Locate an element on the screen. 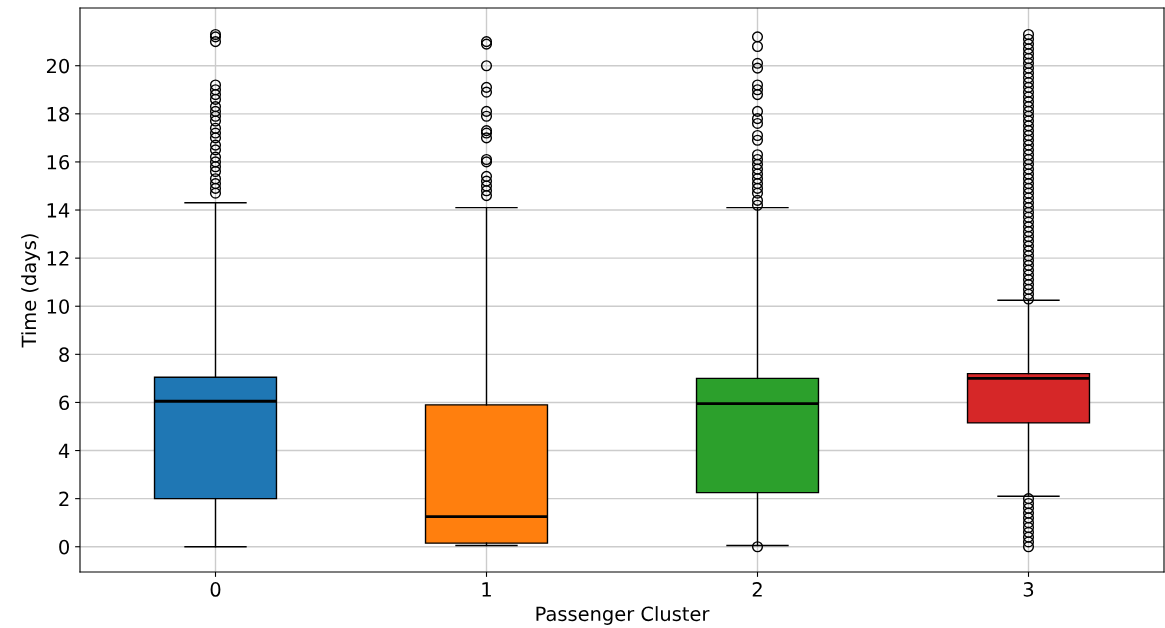 The height and width of the screenshot is (628, 1165). x-tick-label: 0 is located at coordinates (215, 589).